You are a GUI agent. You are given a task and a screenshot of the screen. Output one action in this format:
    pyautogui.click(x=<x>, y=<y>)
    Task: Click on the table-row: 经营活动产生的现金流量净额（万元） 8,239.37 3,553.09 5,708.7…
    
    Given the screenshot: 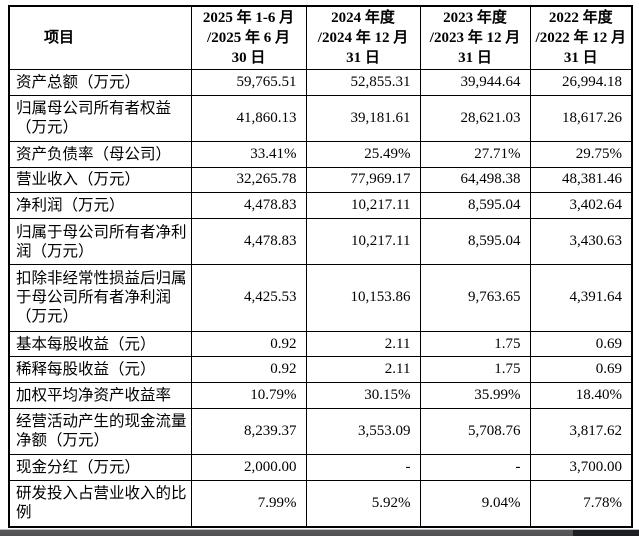 What is the action you would take?
    pyautogui.click(x=320, y=431)
    